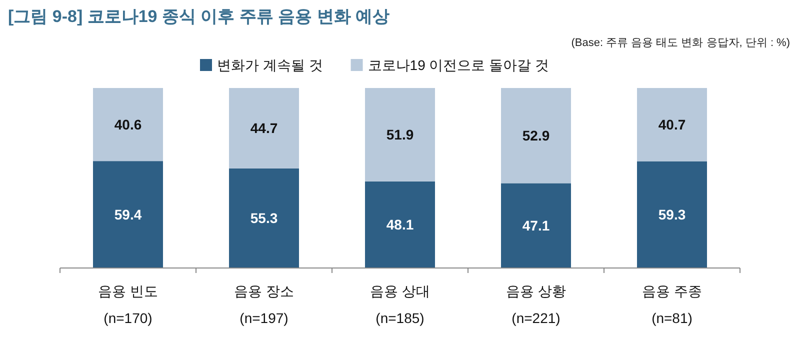 The width and height of the screenshot is (800, 343). Describe the element at coordinates (536, 304) in the screenshot. I see `x-tick-label: 음용 상황 (n=221)` at that location.